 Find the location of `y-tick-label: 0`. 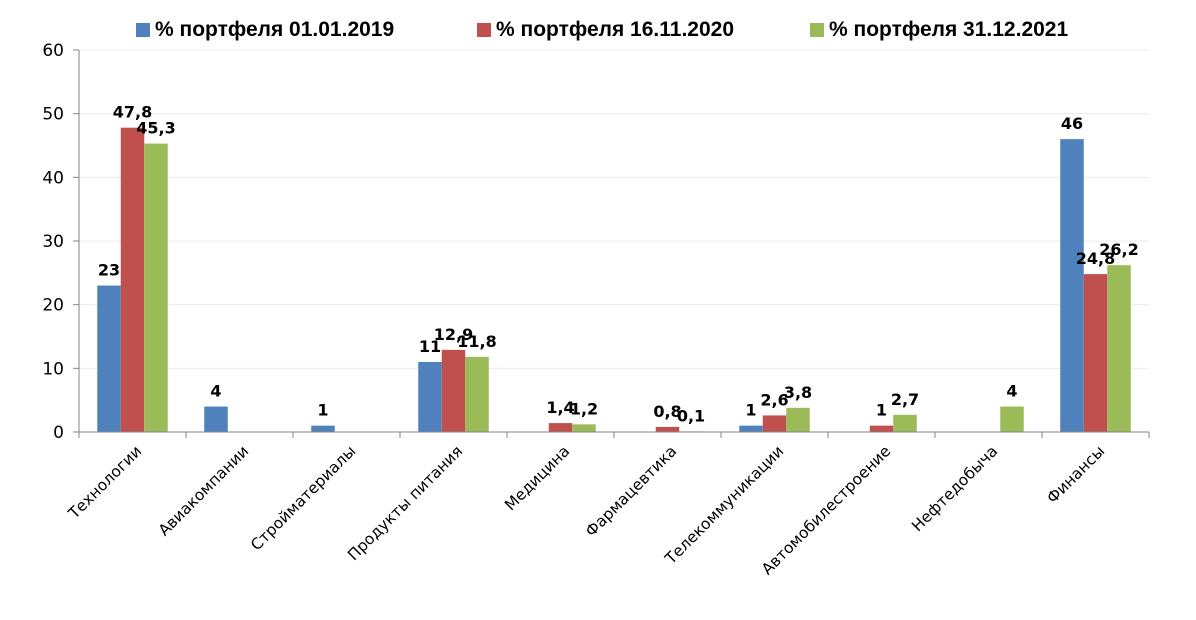

y-tick-label: 0 is located at coordinates (58, 433).